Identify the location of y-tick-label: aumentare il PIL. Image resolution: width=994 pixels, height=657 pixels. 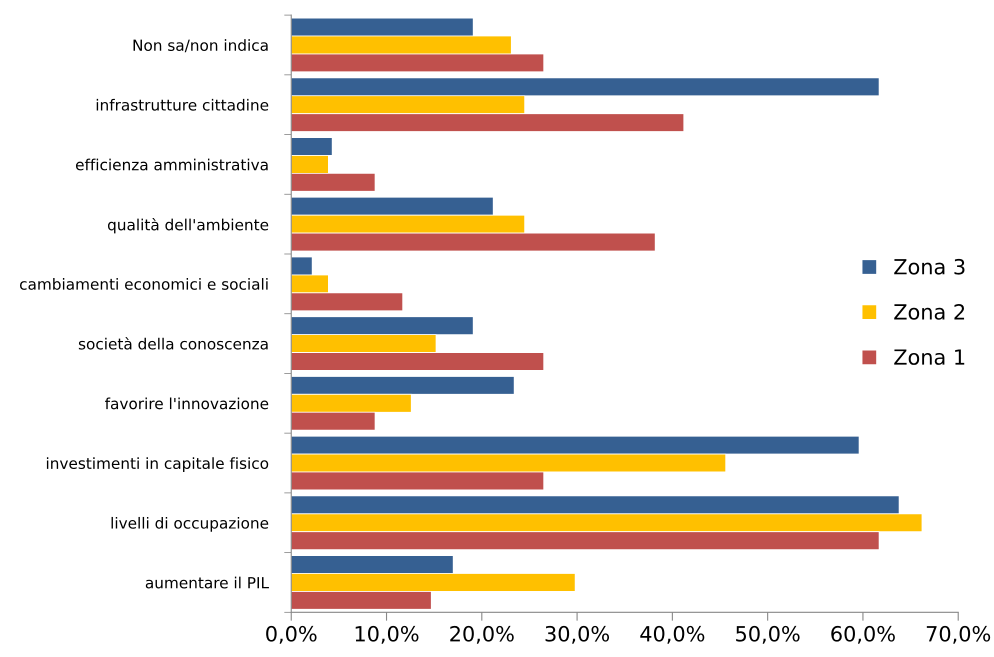
(207, 582).